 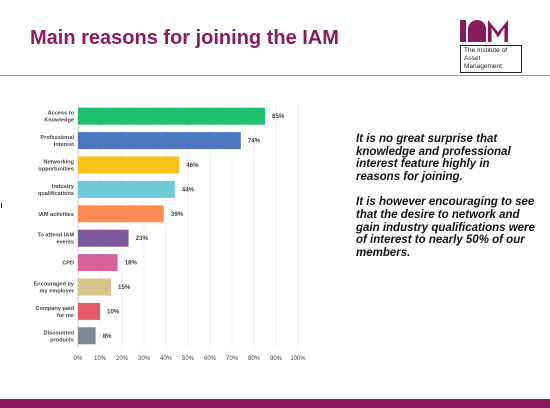 What do you see at coordinates (275, 403) in the screenshot?
I see `footer-bar` at bounding box center [275, 403].